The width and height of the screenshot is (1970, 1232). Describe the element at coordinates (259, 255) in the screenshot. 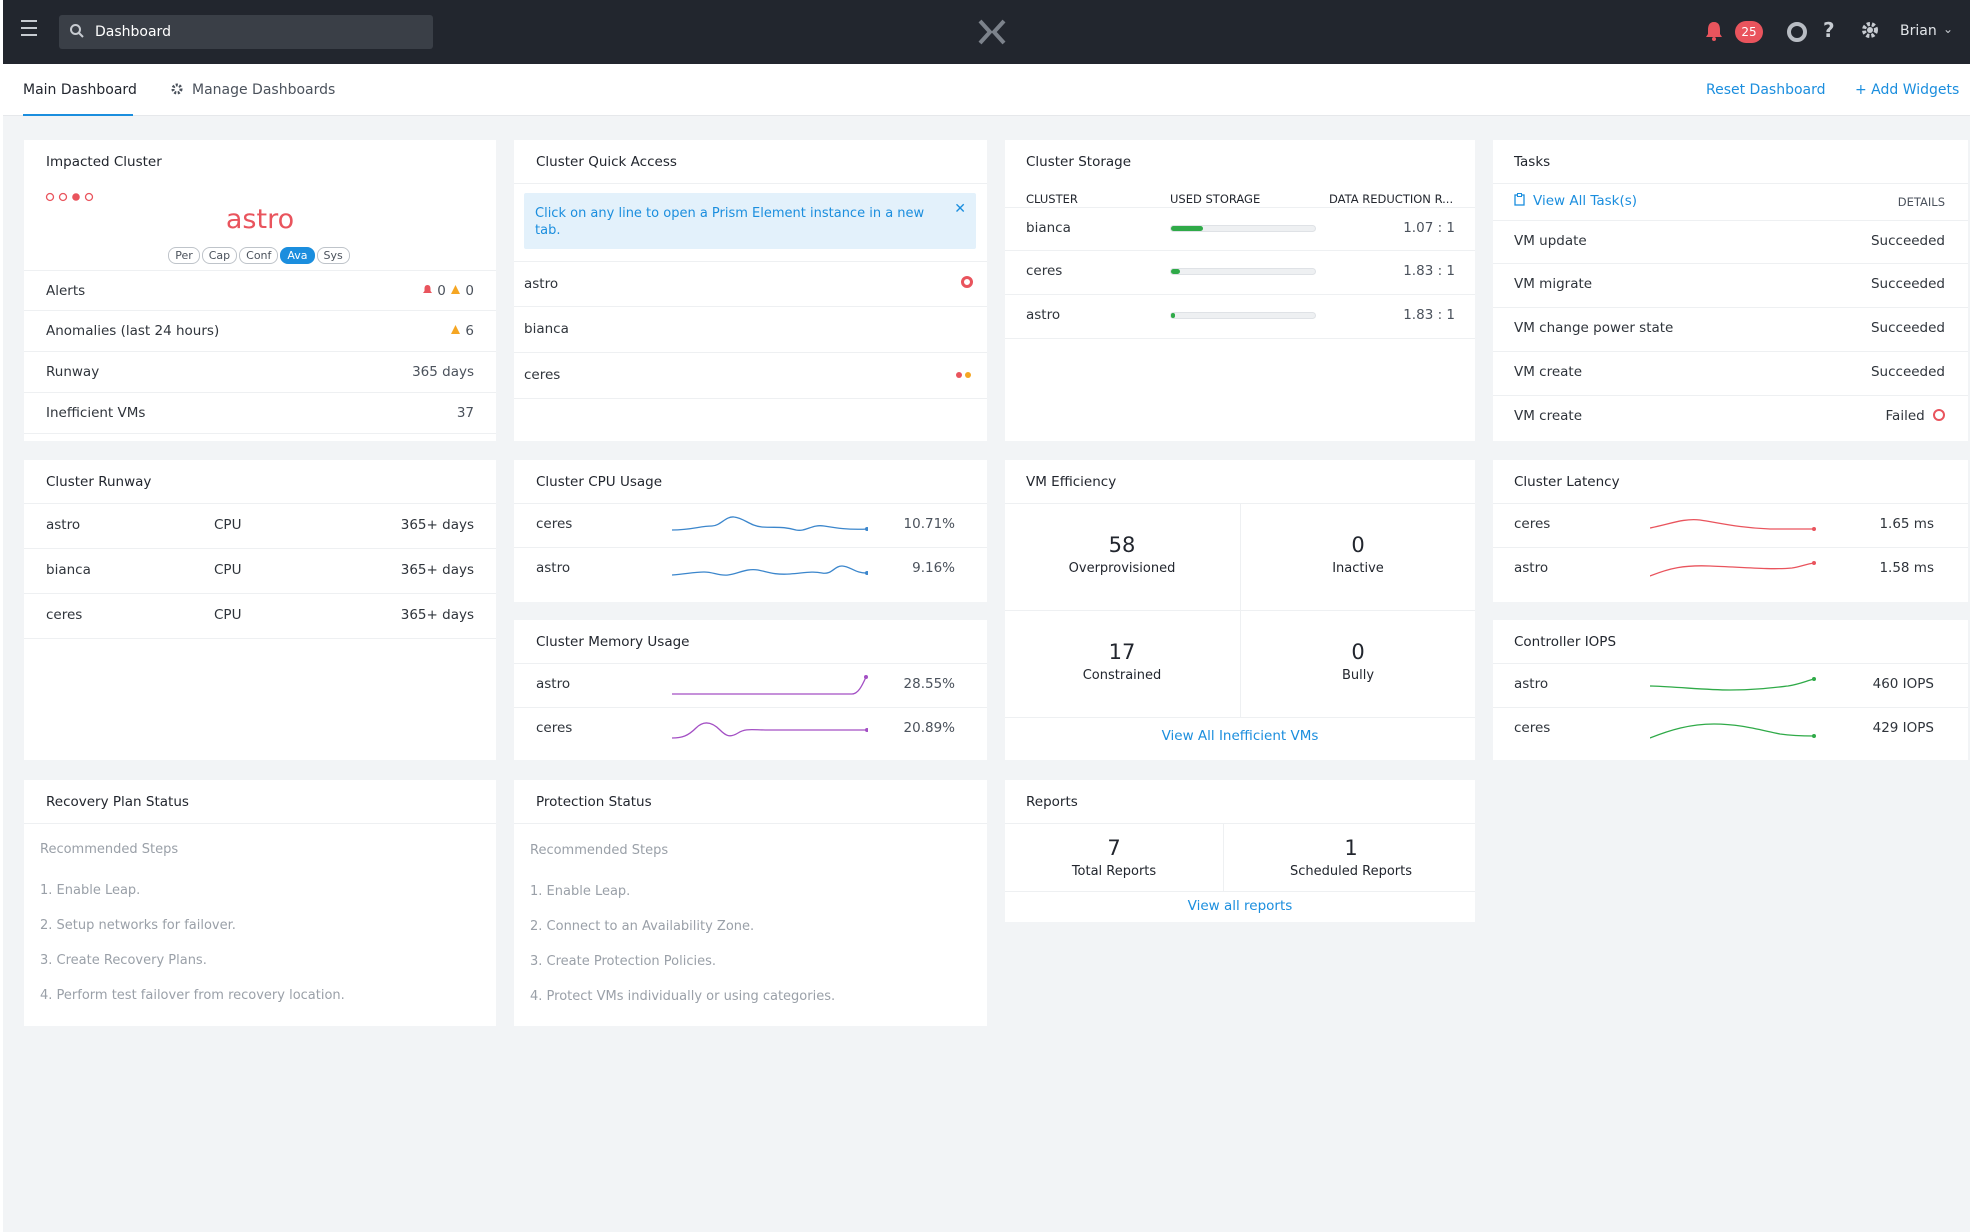

I see `tag-conf: Conf` at that location.